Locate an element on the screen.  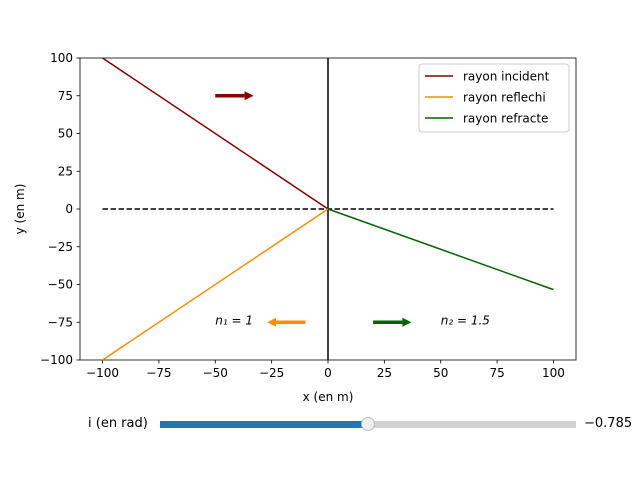
series-rayon-reflechi is located at coordinates (215, 284).